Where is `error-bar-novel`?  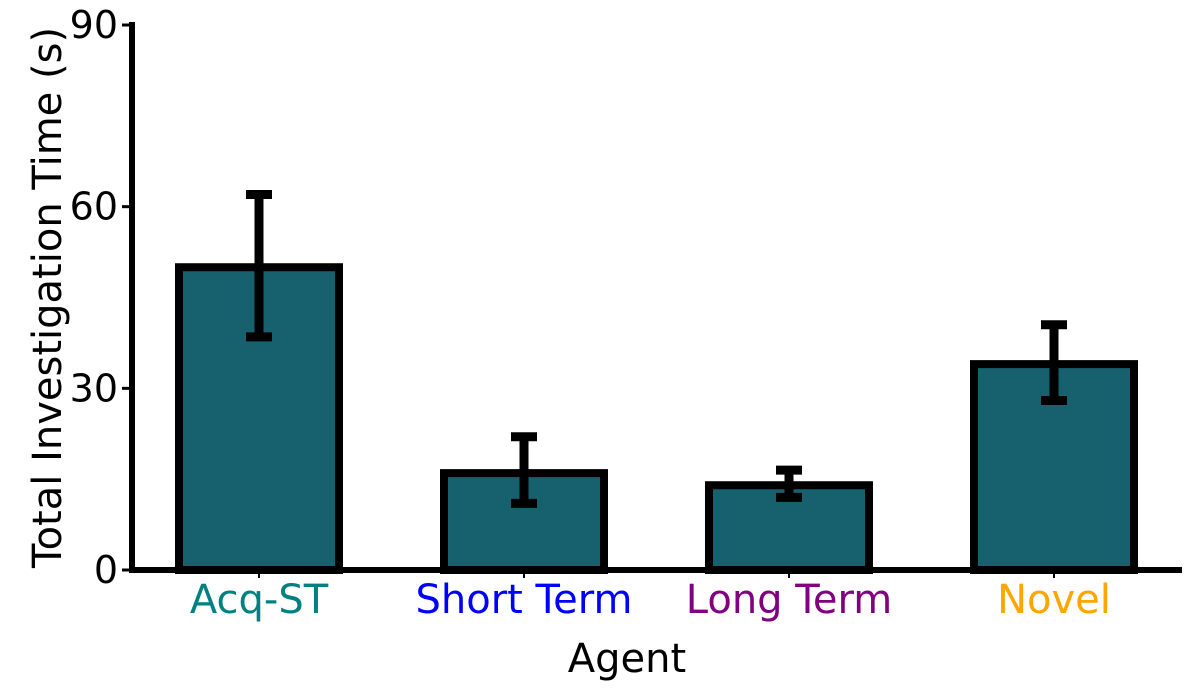
error-bar-novel is located at coordinates (1054, 362).